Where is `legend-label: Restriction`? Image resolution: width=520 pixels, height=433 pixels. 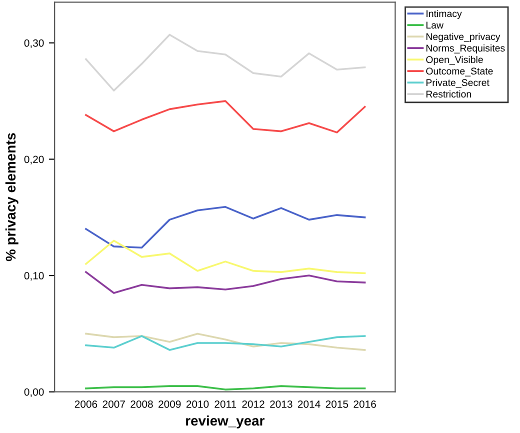 legend-label: Restriction is located at coordinates (448, 94).